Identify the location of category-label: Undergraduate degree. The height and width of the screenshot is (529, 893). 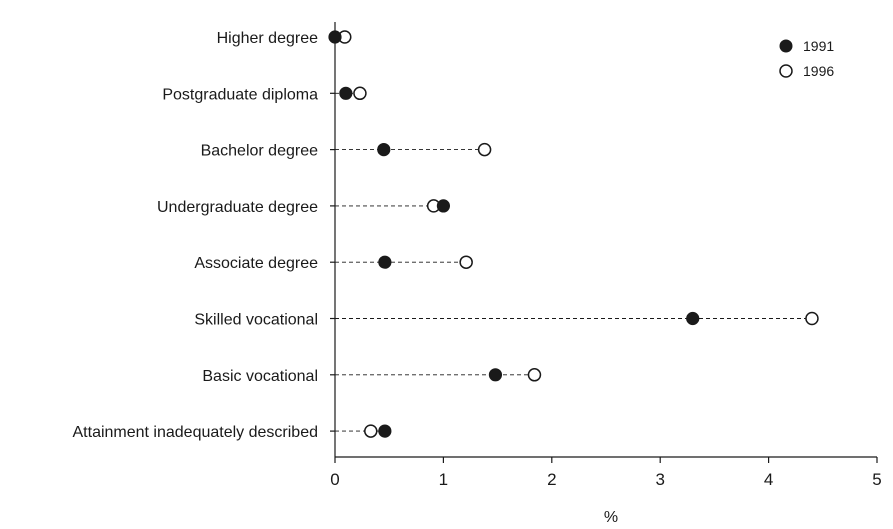
(237, 207).